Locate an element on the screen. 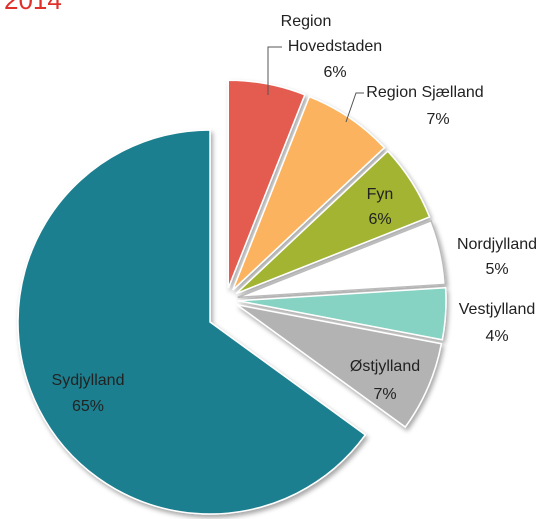  slice-label: Nordjylland is located at coordinates (497, 244).